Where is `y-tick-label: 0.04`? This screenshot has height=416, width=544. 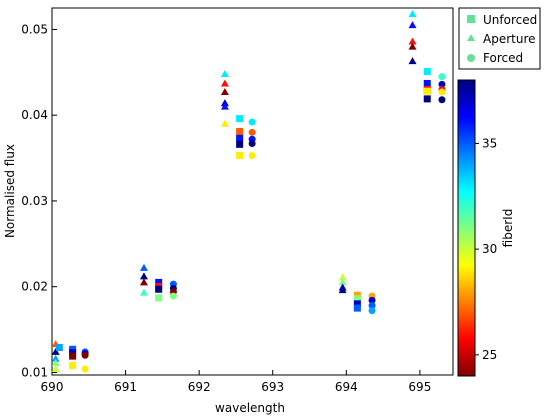 y-tick-label: 0.04 is located at coordinates (34, 115).